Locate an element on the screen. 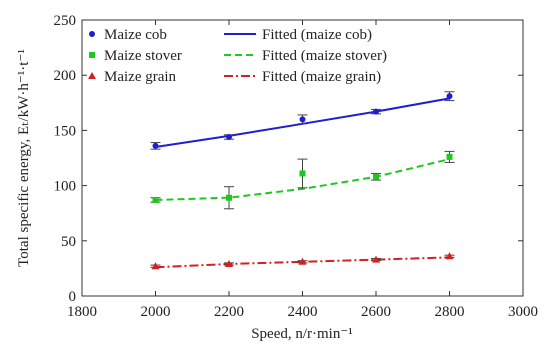  legend-item-fitted-maize-cob: Fitted (maize cob) is located at coordinates (298, 35).